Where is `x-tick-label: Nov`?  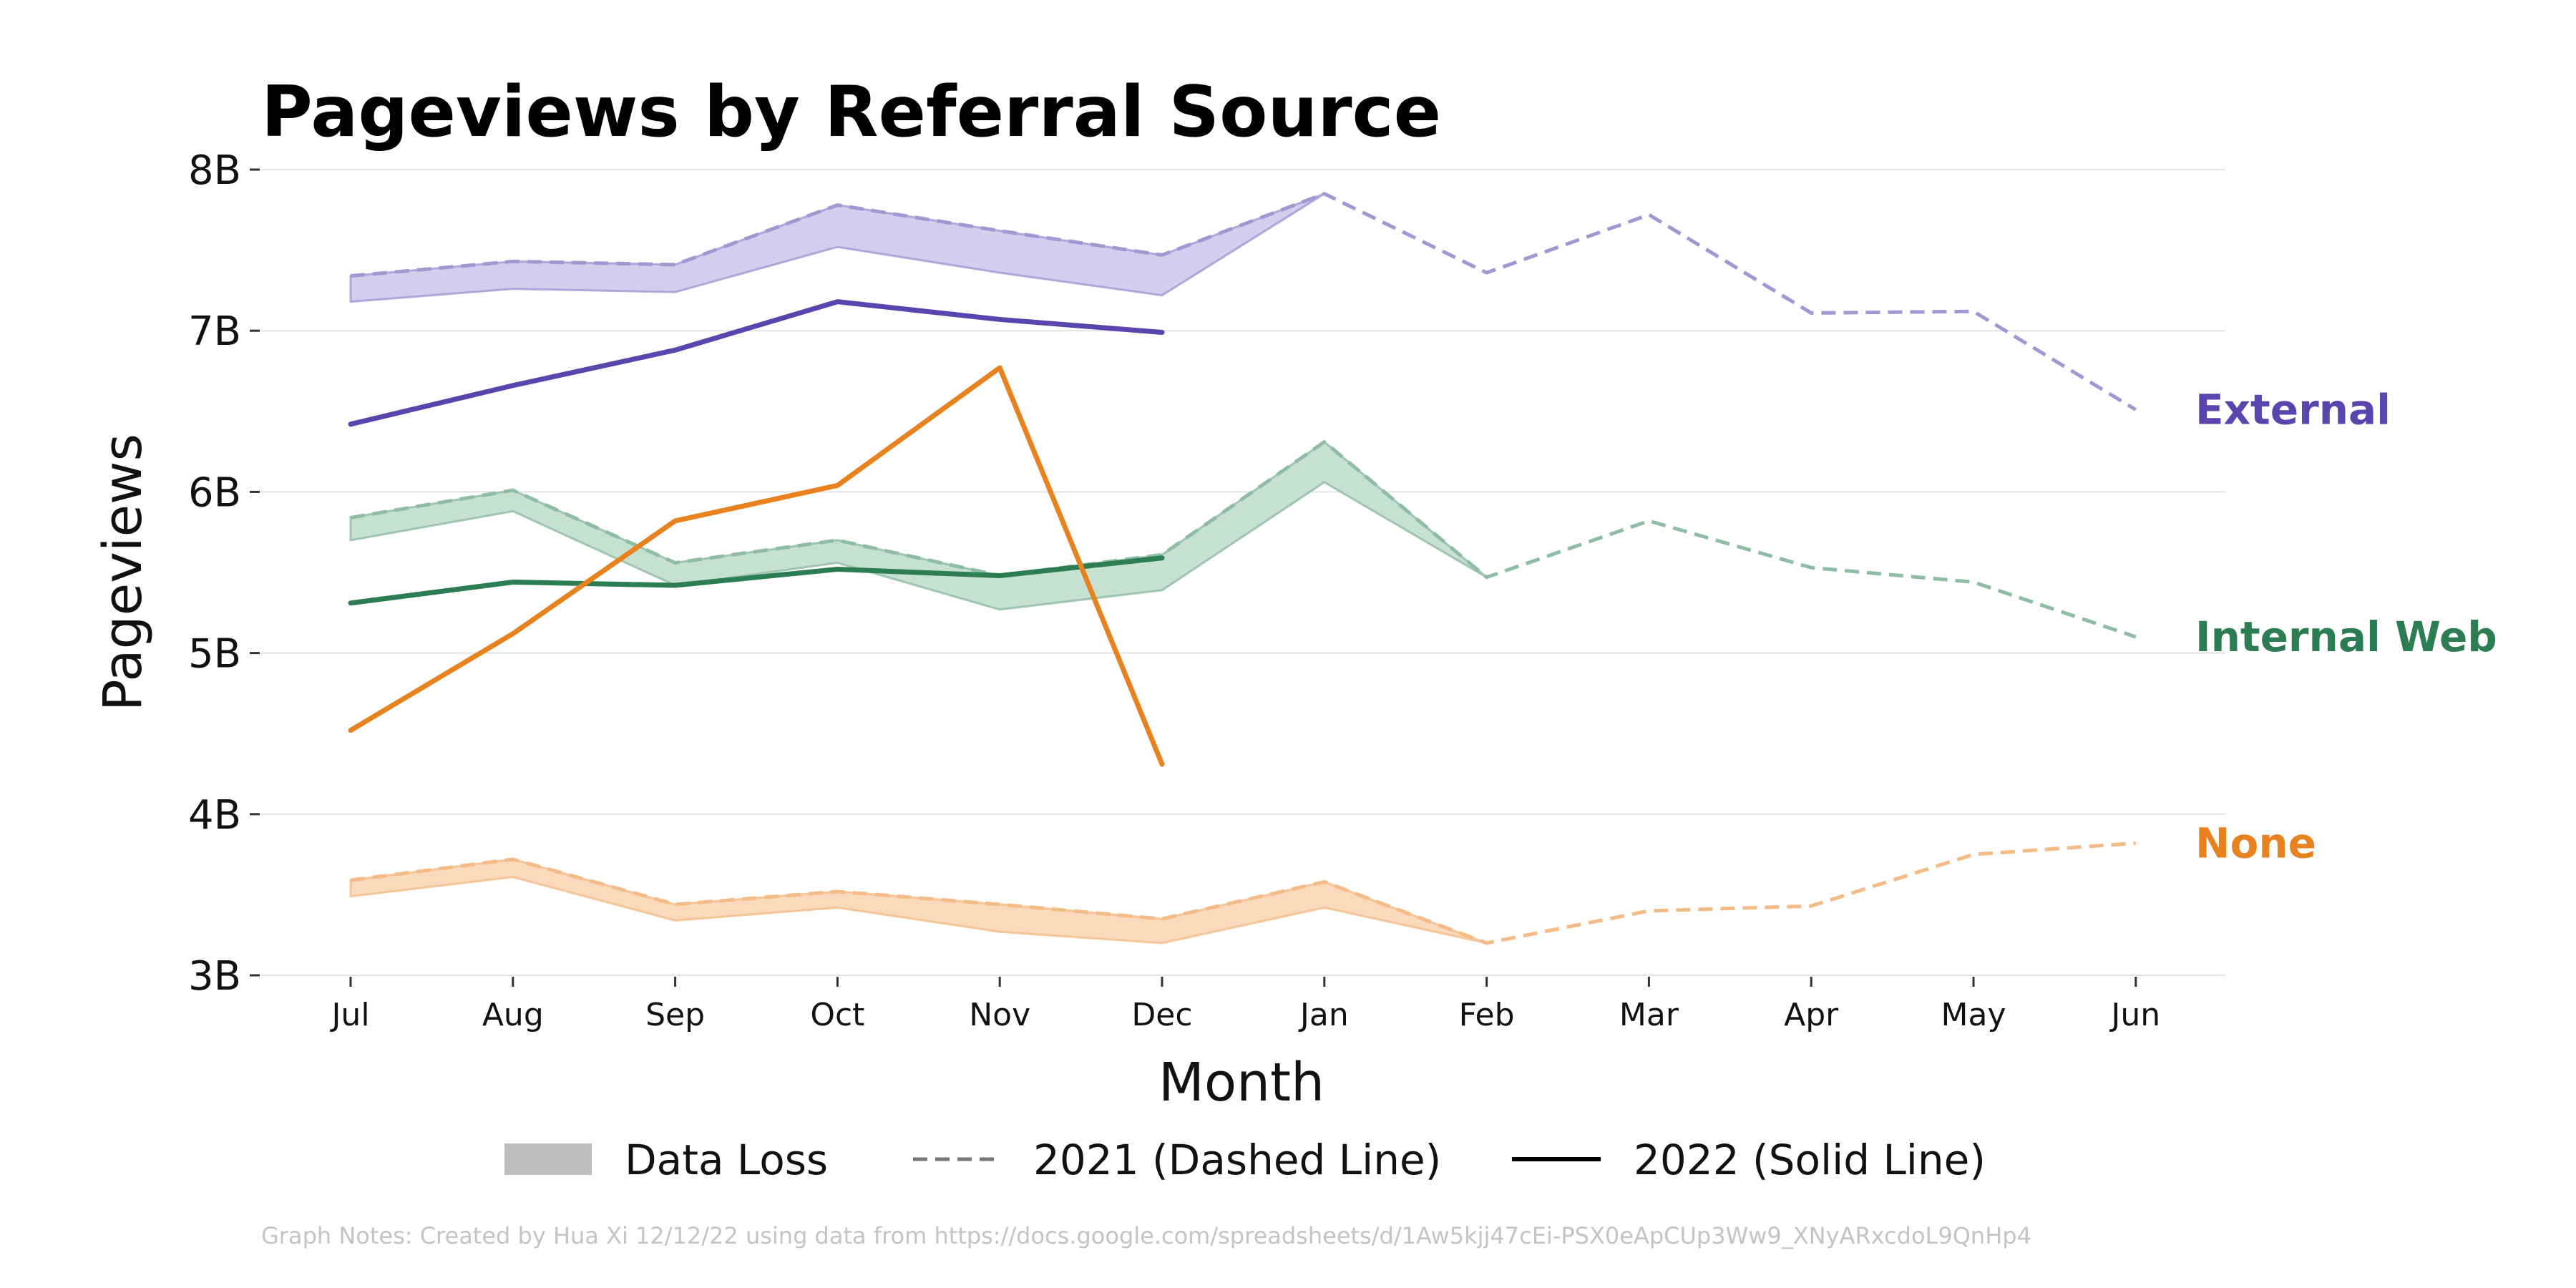
x-tick-label: Nov is located at coordinates (999, 1015).